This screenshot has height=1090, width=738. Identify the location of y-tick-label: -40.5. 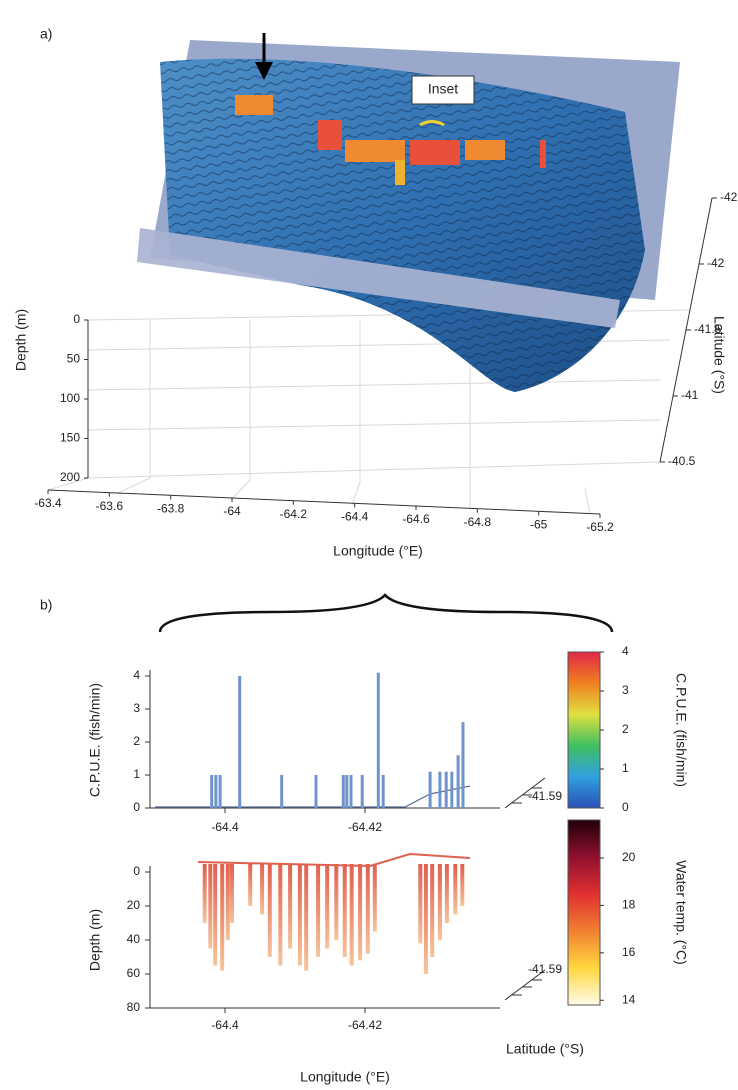
(682, 461).